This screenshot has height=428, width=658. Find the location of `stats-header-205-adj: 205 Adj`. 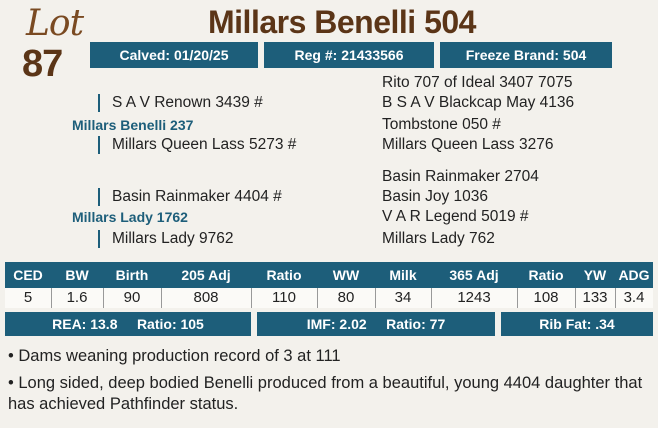

stats-header-205-adj: 205 Adj is located at coordinates (206, 275).